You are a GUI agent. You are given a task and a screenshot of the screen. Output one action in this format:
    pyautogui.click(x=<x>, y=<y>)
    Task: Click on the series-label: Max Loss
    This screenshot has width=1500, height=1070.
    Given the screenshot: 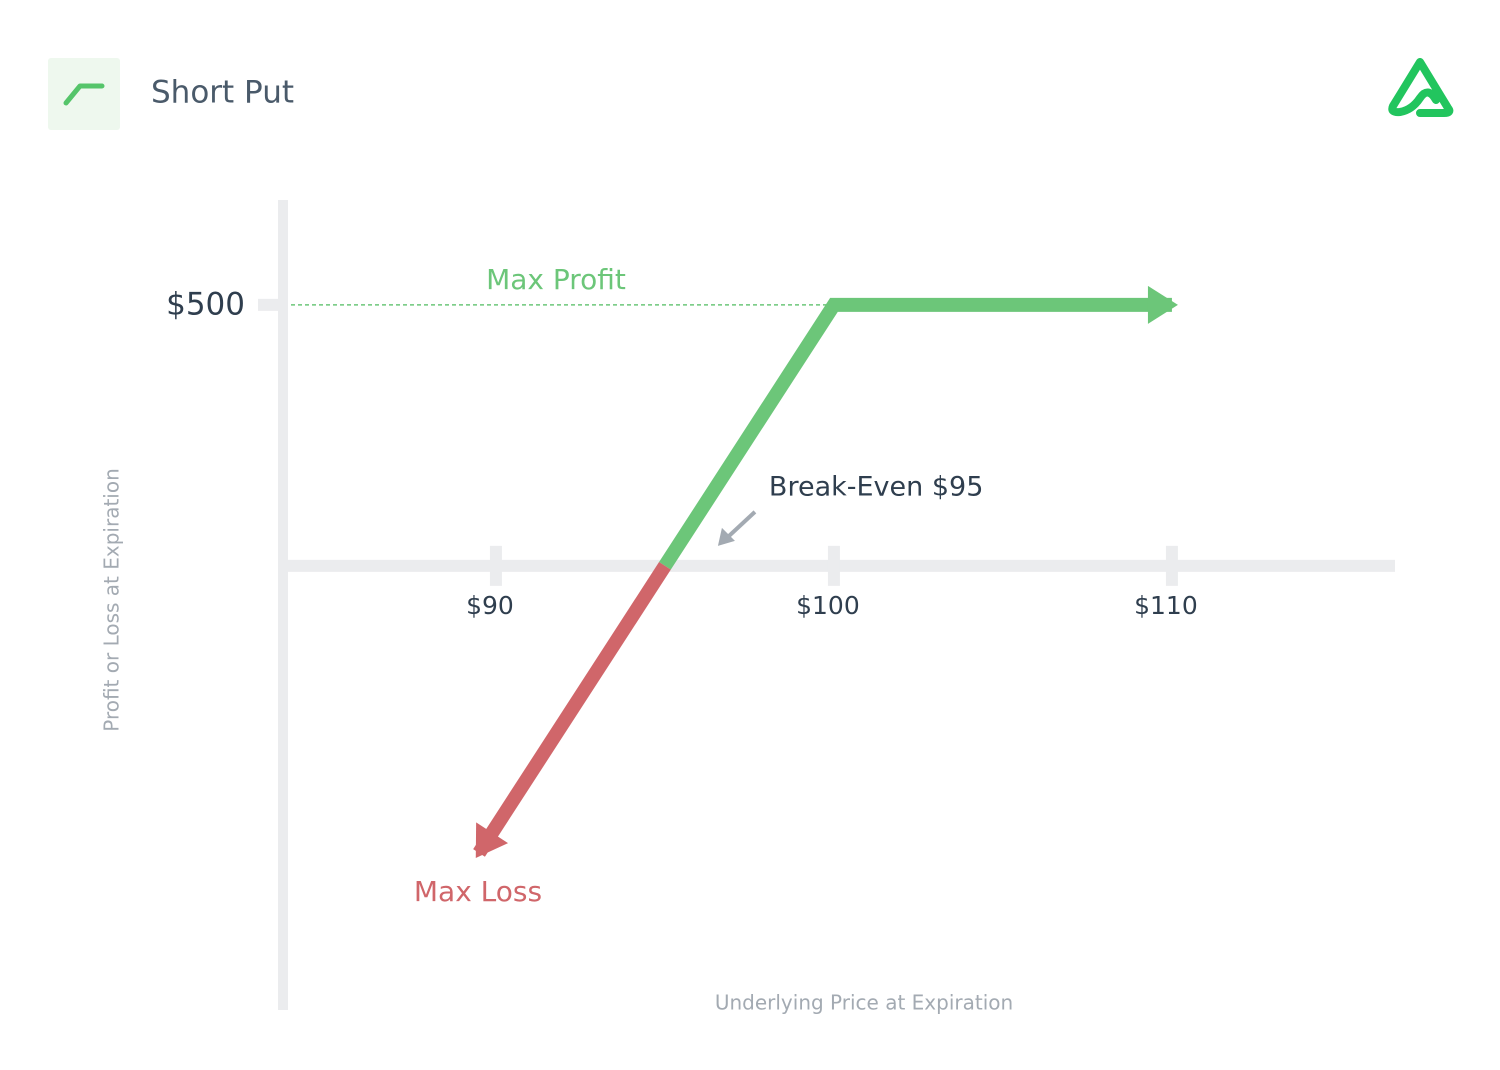 What is the action you would take?
    pyautogui.click(x=478, y=891)
    